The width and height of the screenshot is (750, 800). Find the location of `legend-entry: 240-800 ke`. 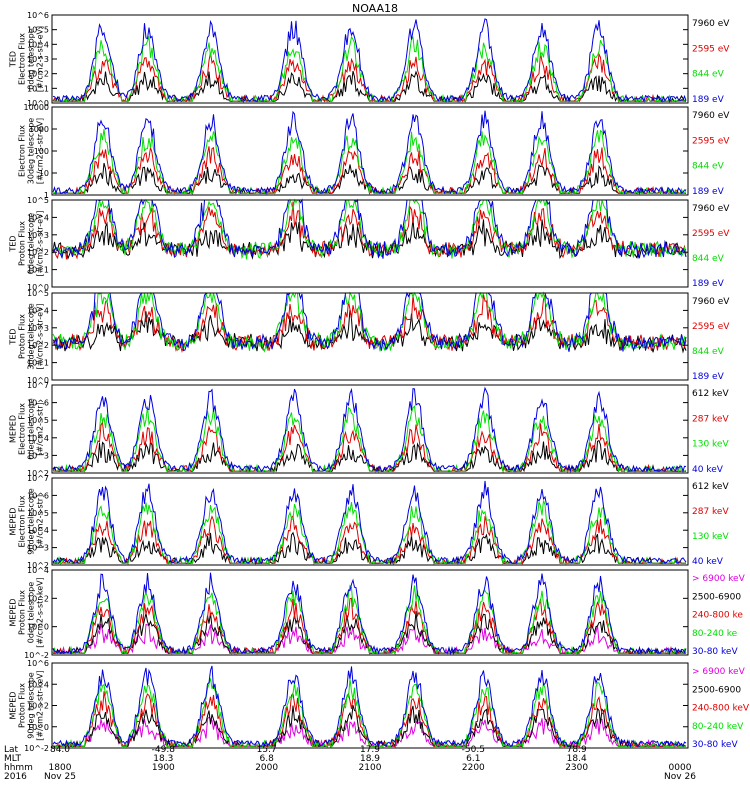

legend-entry: 240-800 ke is located at coordinates (717, 616).